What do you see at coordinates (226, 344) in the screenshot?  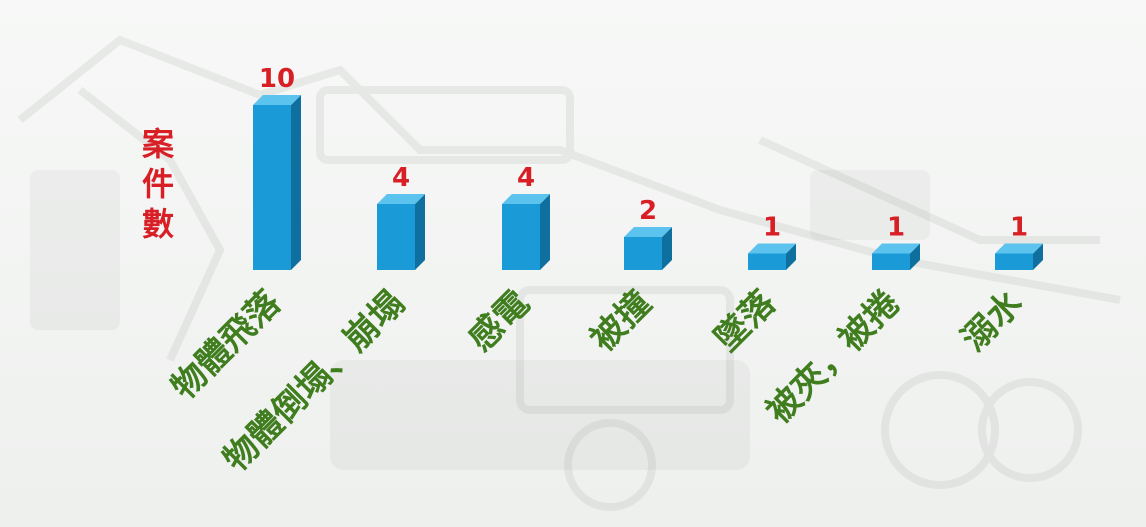 I see `category-label: 物體飛落` at bounding box center [226, 344].